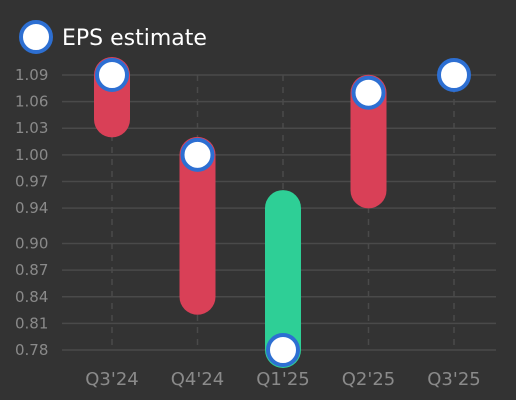 This screenshot has height=400, width=516. Describe the element at coordinates (111, 379) in the screenshot. I see `x-tick-label: Q3'24` at that location.